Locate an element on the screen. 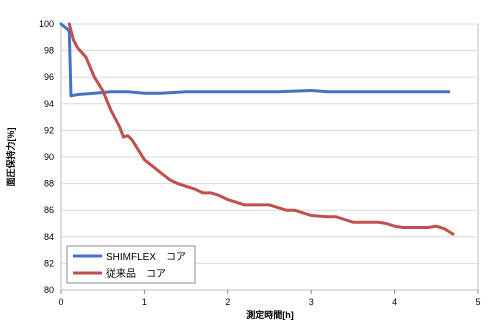  x-tick-label: 3 is located at coordinates (311, 302).